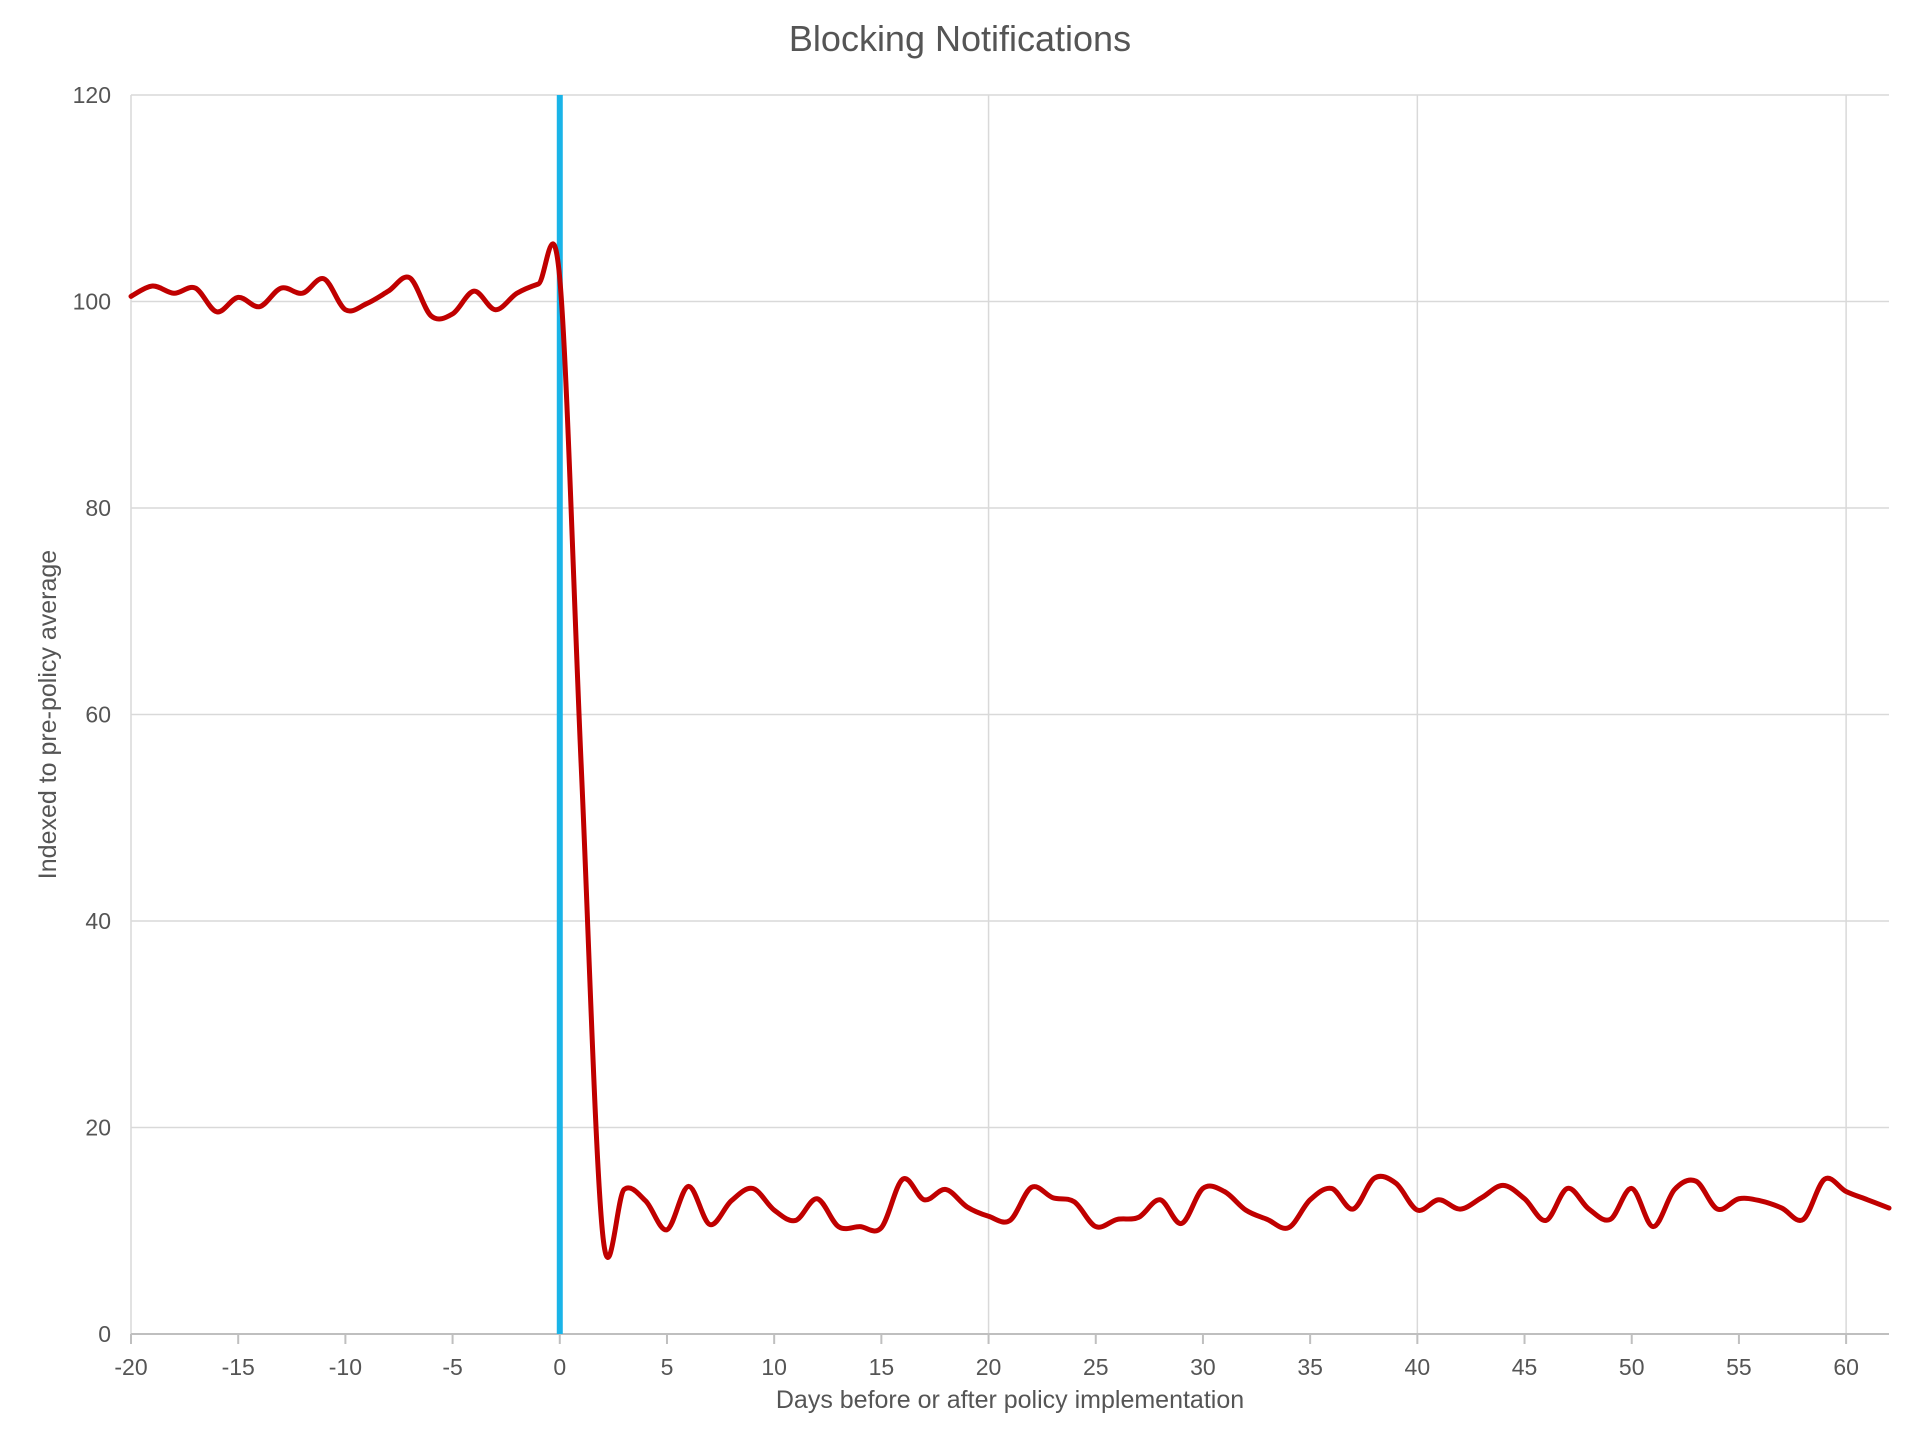 The height and width of the screenshot is (1440, 1920). I want to click on x-tick-label: 0, so click(559, 1367).